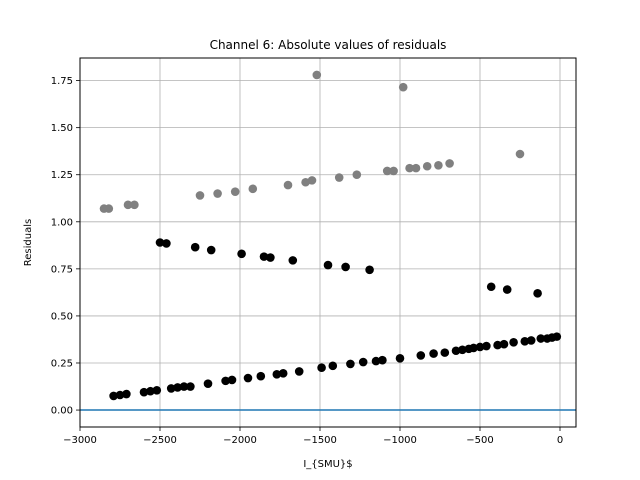 The width and height of the screenshot is (640, 480). I want to click on y-axis-ticks: 0.00 0.25 0.50 0.75 1.00 1.25 1.50 1.75, so click(65, 246).